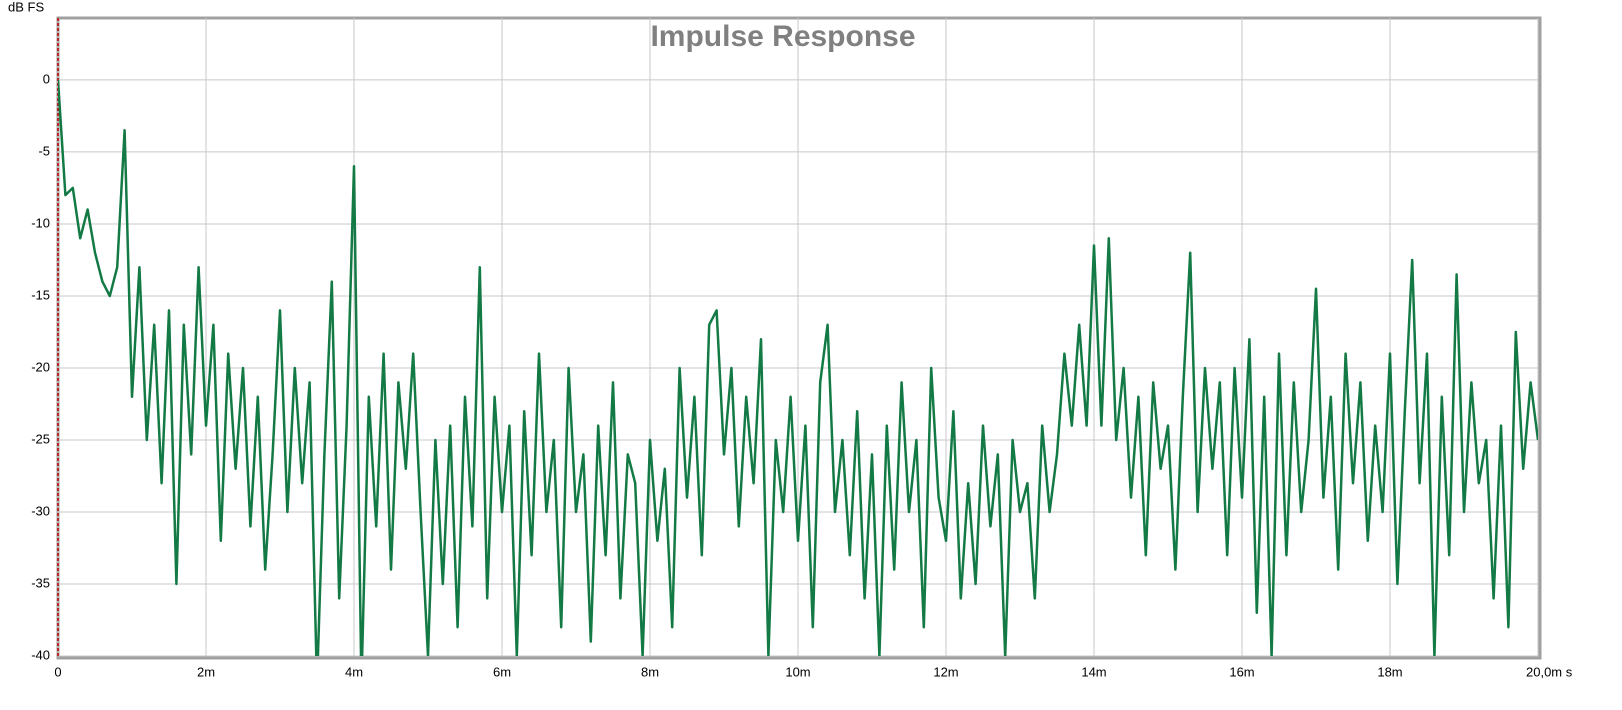  Describe the element at coordinates (797, 671) in the screenshot. I see `x-tick-label: 10m` at that location.